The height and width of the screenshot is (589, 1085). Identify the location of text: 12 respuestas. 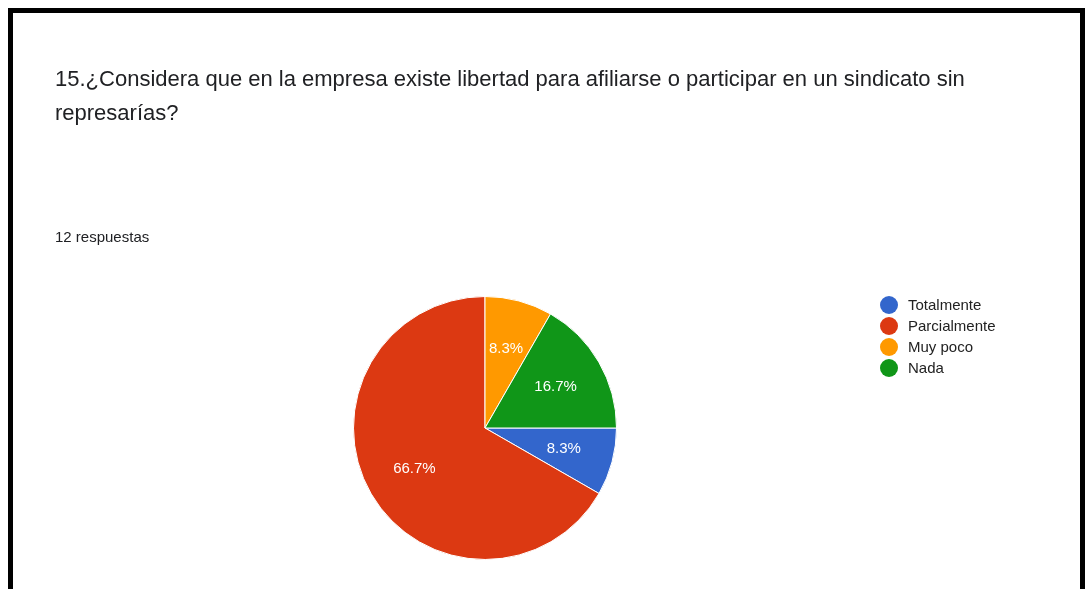
(102, 236).